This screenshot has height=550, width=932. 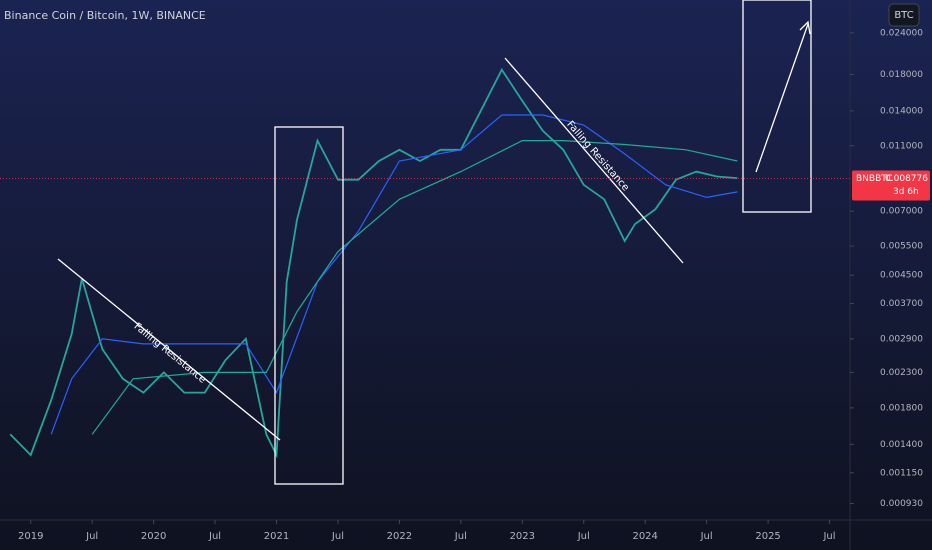 I want to click on currency: BTC, so click(x=903, y=15).